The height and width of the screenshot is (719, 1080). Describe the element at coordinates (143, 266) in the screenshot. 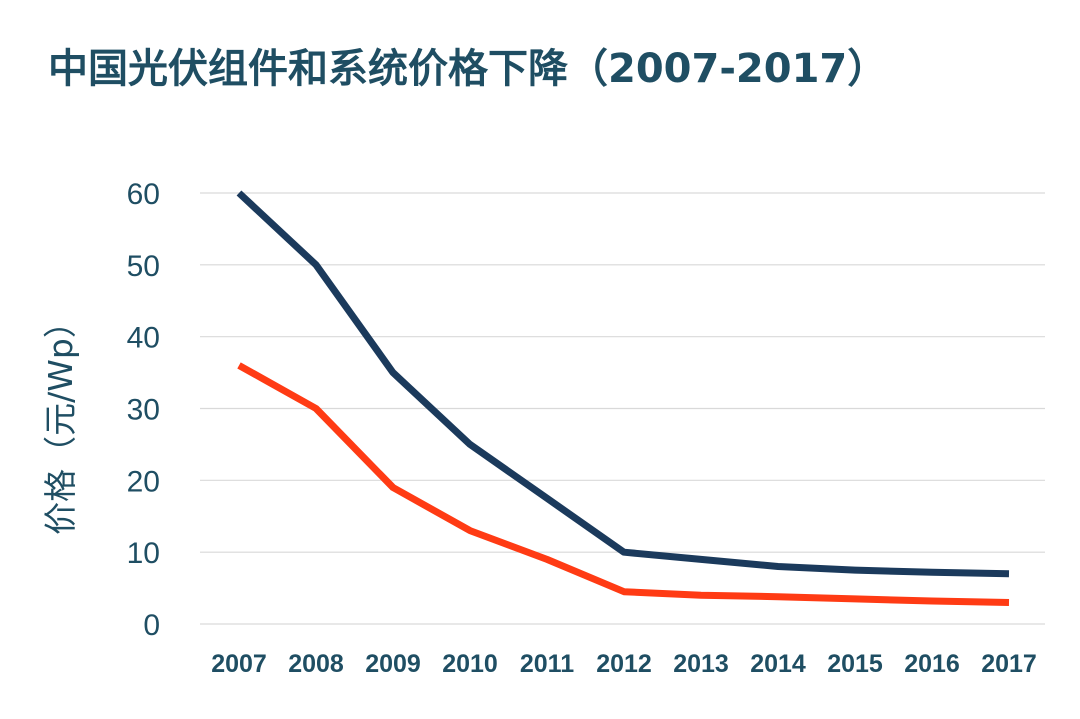

I see `y-tick-label-50: 50` at that location.